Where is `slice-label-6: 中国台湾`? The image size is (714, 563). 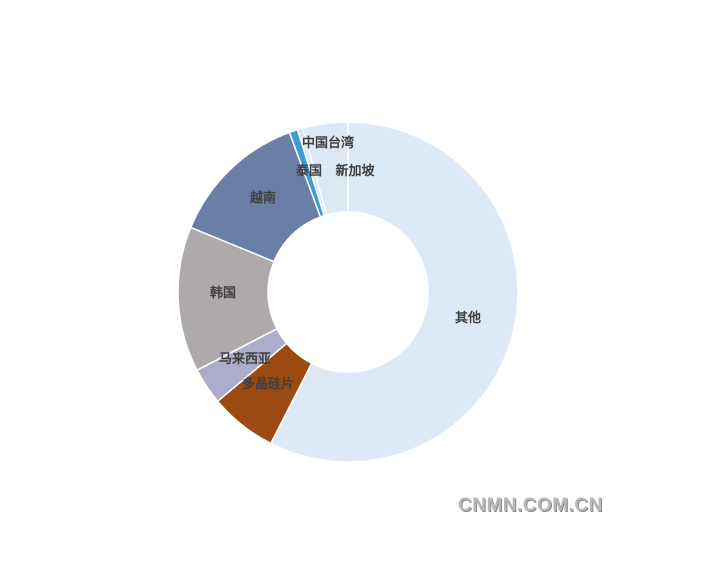
slice-label-6: 中国台湾 is located at coordinates (328, 143).